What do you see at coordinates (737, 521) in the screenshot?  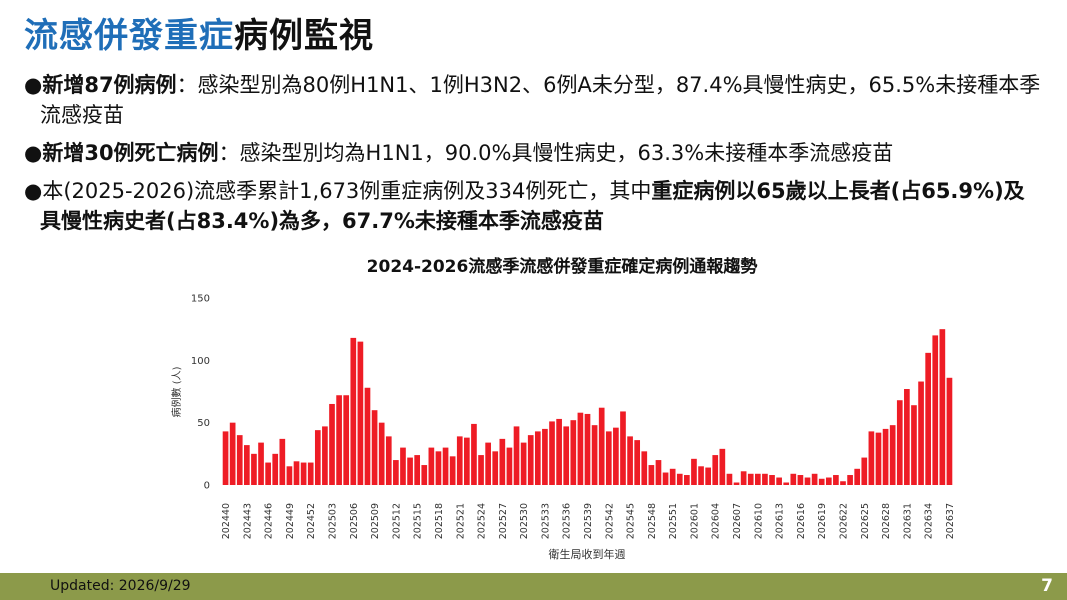 I see `x-tick-label: 202607` at bounding box center [737, 521].